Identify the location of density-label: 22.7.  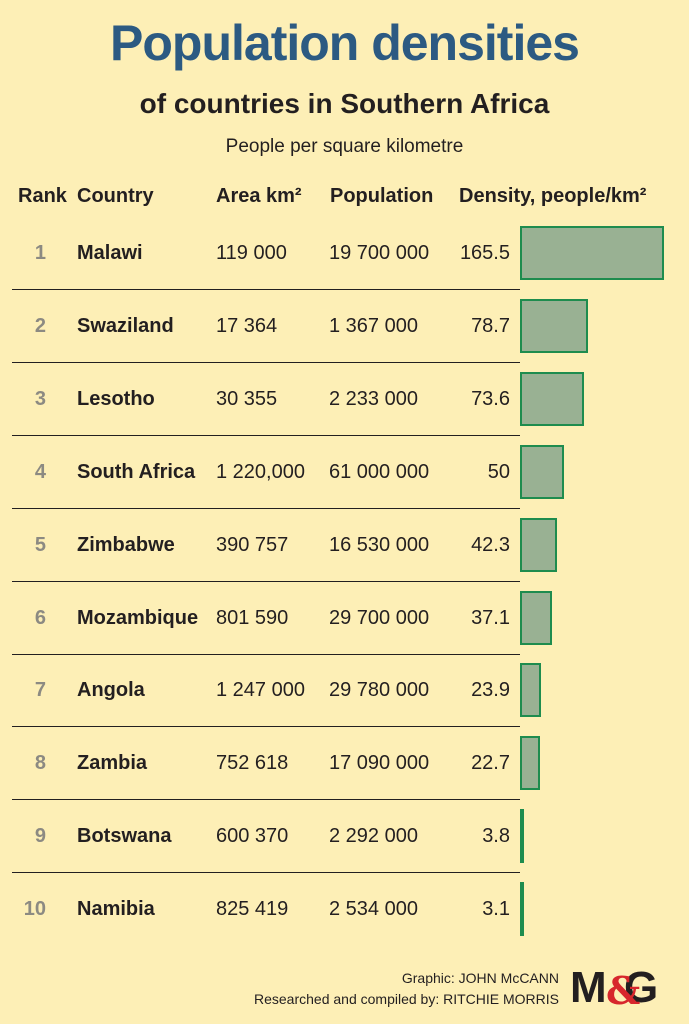
(490, 763).